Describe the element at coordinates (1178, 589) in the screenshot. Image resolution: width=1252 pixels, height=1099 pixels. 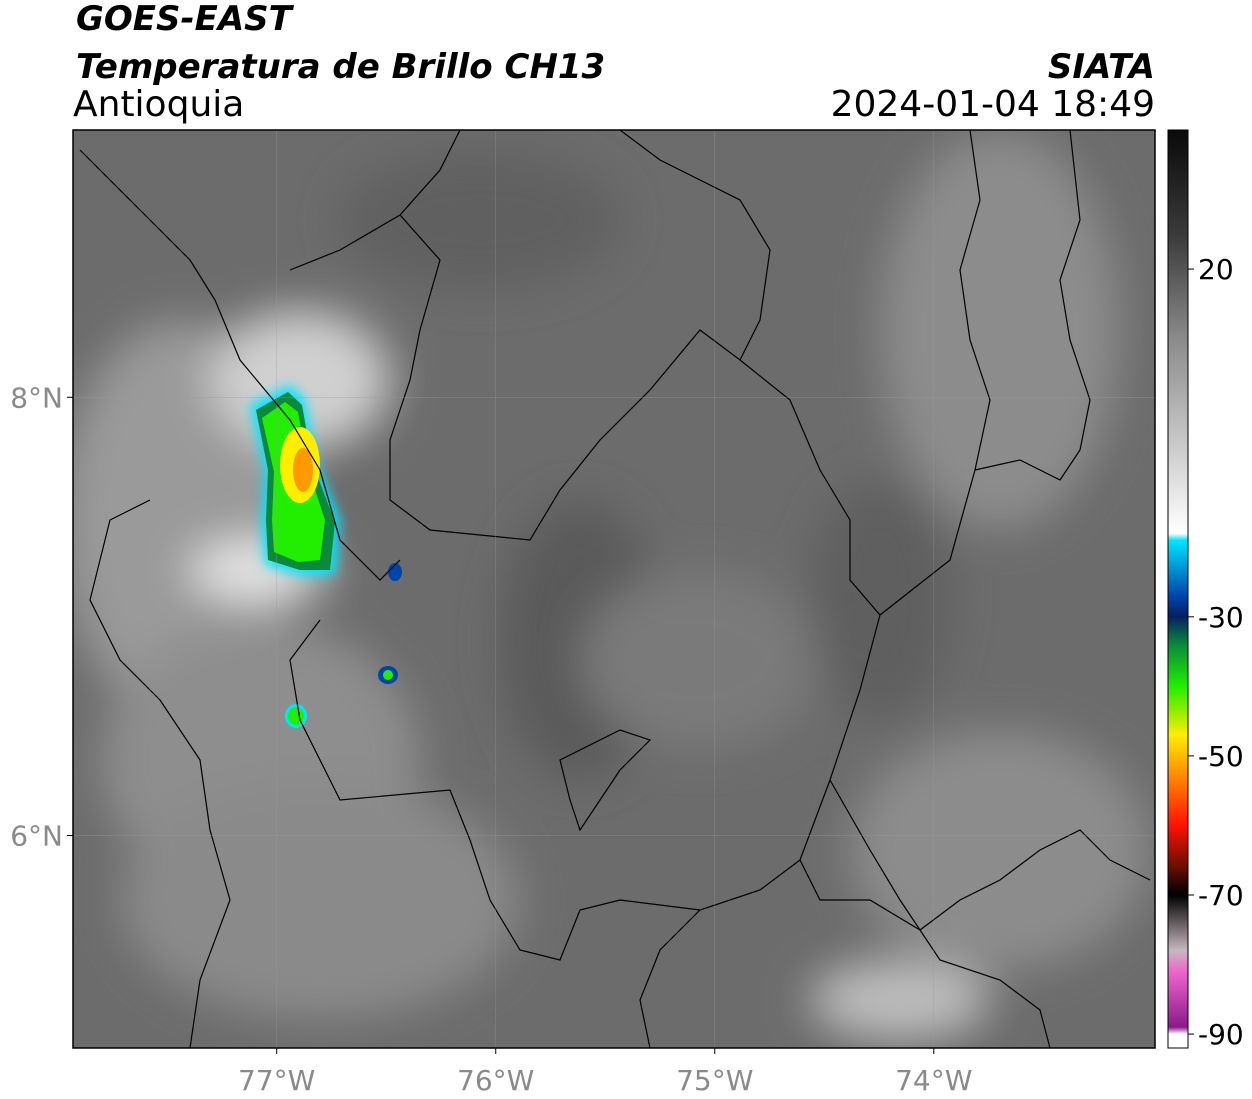
I see `colorbar-body` at that location.